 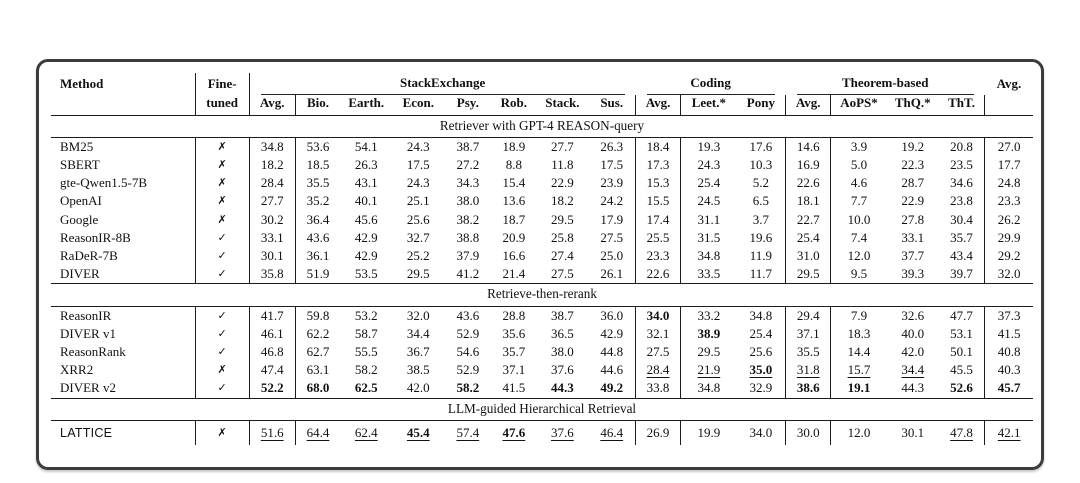 I want to click on value-cell: 17.5, so click(x=612, y=164).